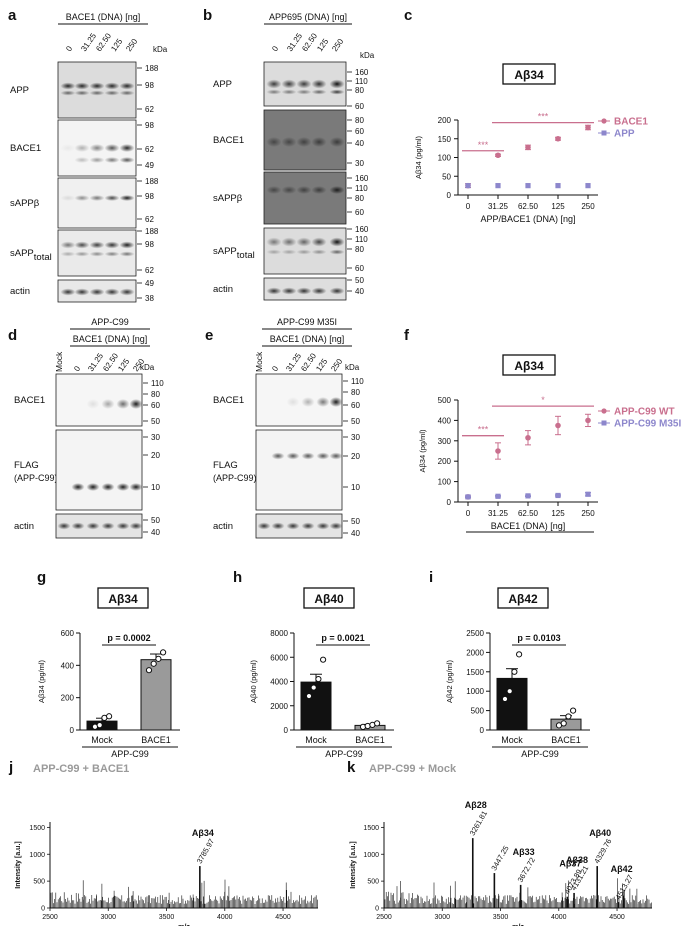  I want to click on panel-letter: c, so click(408, 15).